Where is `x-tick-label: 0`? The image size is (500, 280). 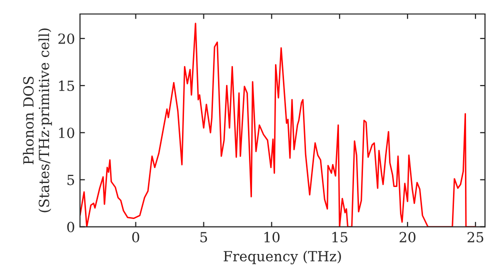 x-tick-label: 0 is located at coordinates (136, 237).